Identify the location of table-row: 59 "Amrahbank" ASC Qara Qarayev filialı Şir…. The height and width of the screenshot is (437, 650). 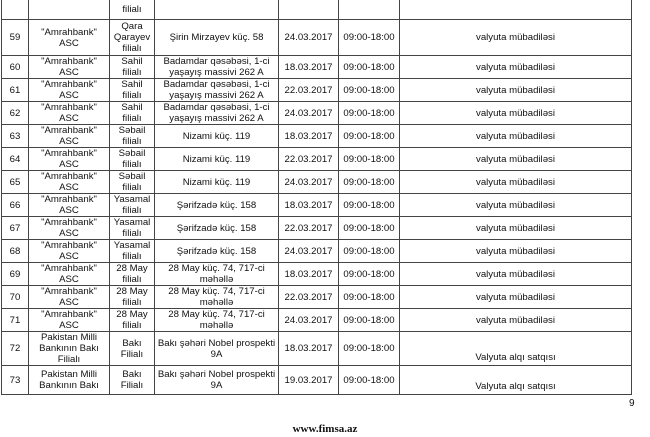
(316, 37).